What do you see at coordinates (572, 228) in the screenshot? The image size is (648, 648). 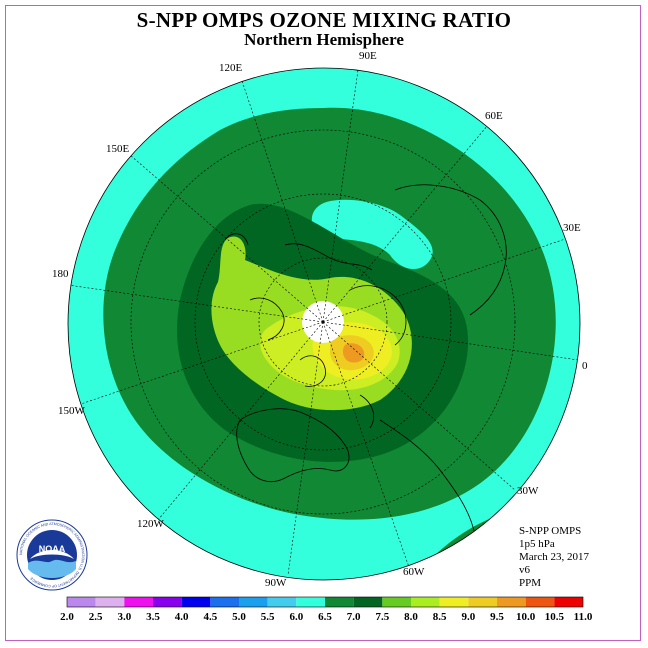 I see `lon-label-30e: 30E` at bounding box center [572, 228].